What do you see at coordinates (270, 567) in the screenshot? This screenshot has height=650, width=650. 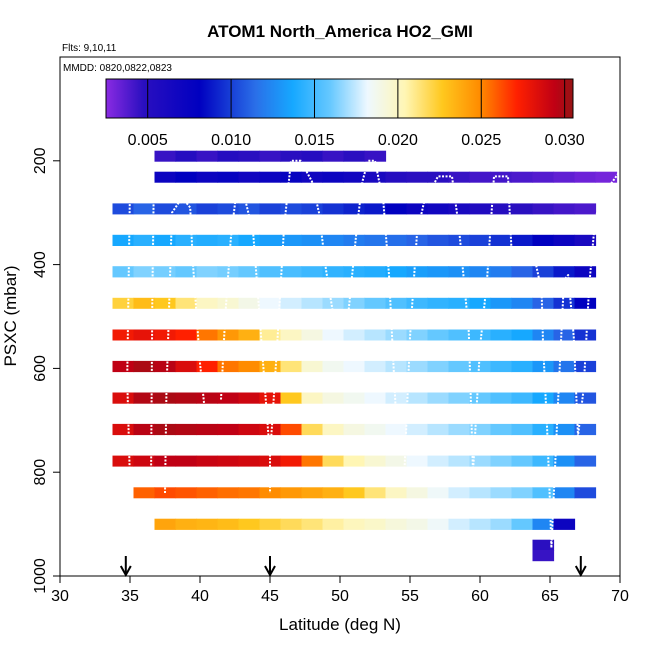 I see `down-arrow-icon` at bounding box center [270, 567].